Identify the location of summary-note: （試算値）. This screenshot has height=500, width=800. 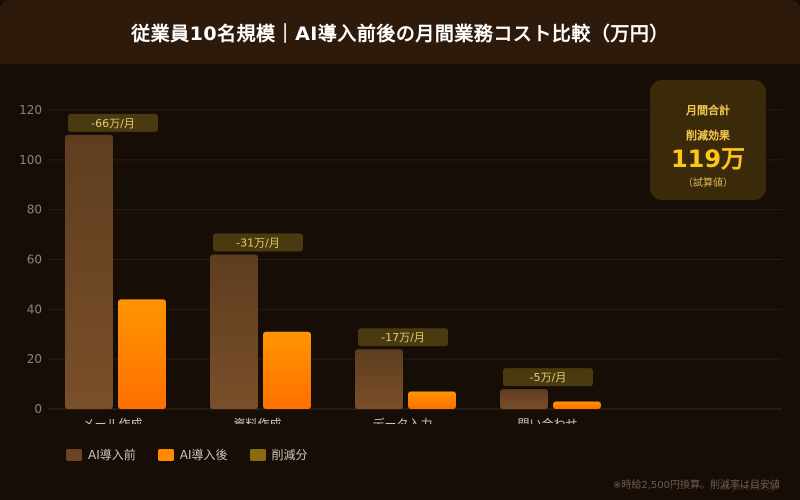
(708, 183).